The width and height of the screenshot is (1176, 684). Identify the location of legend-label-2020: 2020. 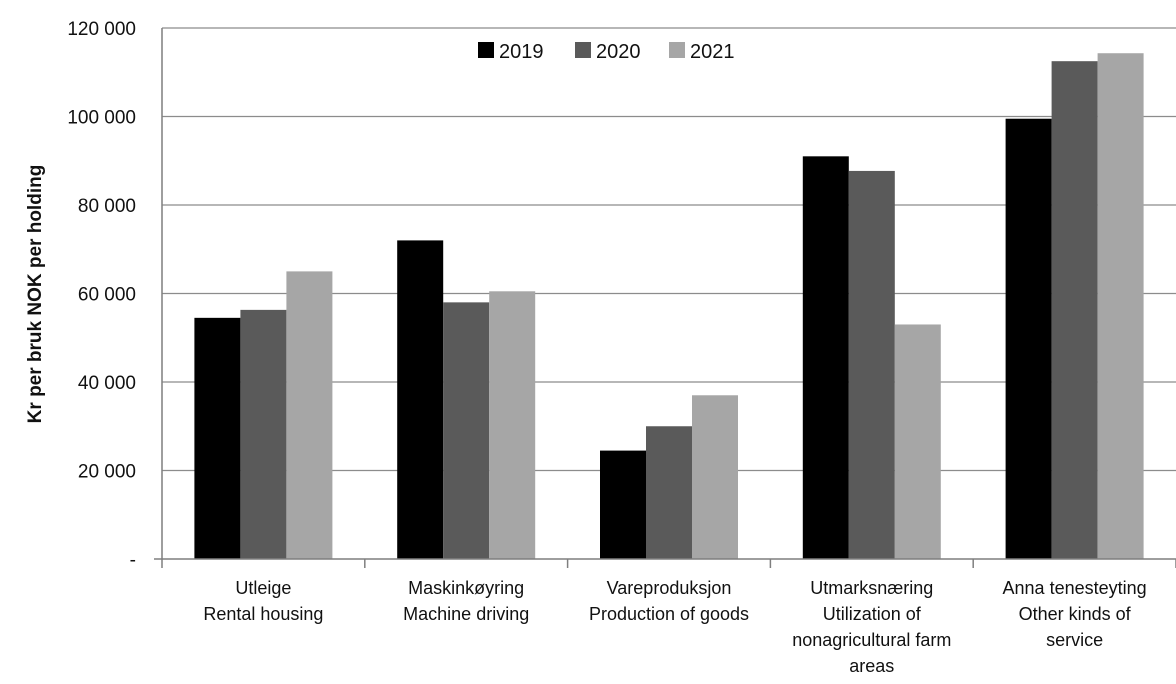
(618, 52).